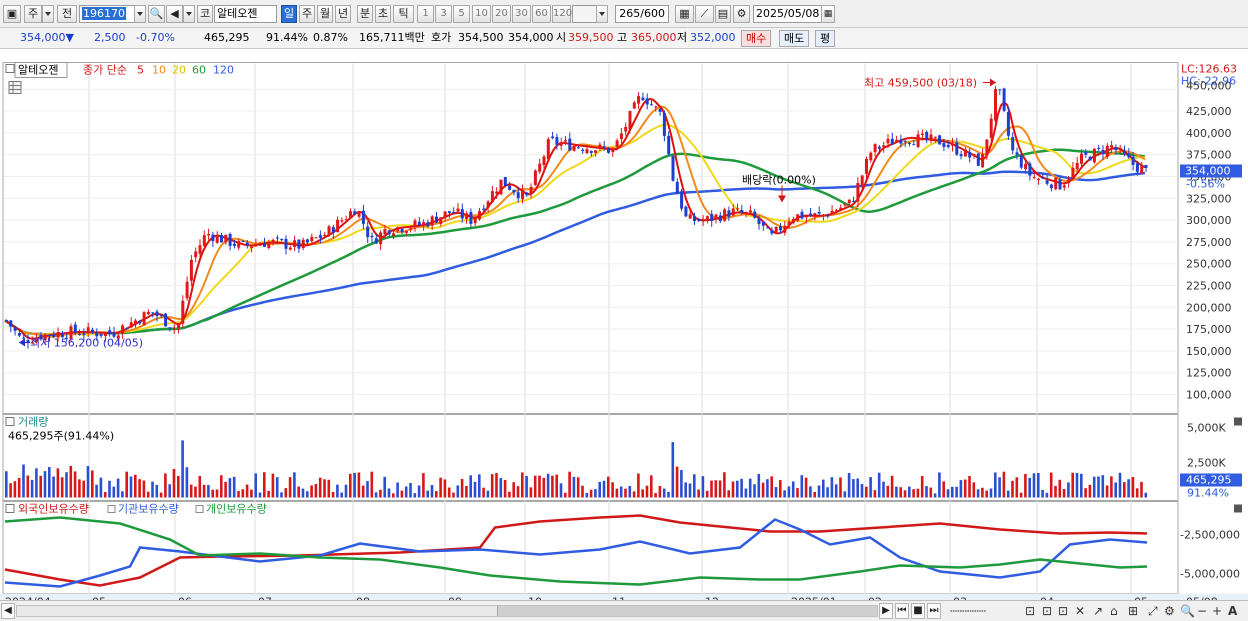 This screenshot has width=1248, height=621. What do you see at coordinates (67, 14) in the screenshot?
I see `type-select: 전` at bounding box center [67, 14].